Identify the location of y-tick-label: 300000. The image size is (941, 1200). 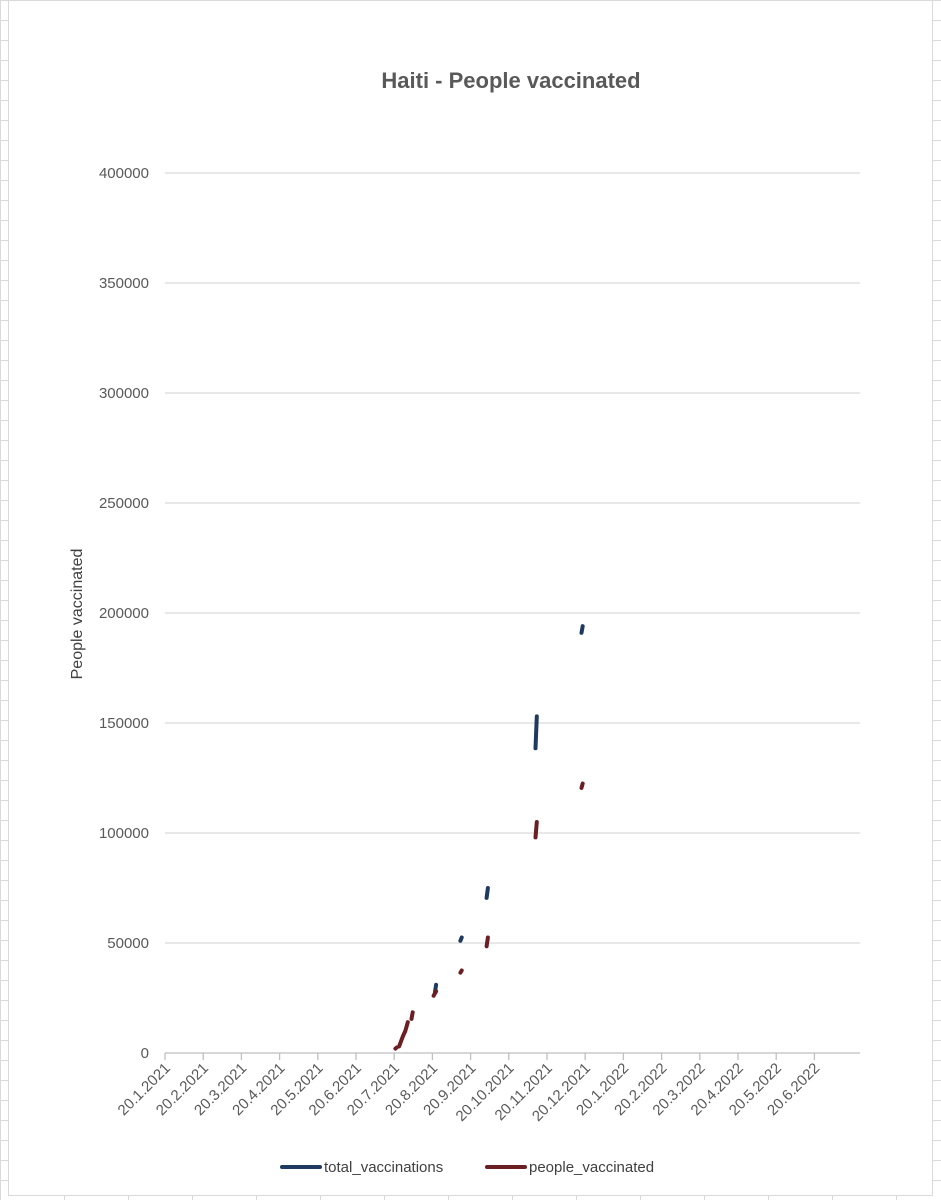
(124, 393).